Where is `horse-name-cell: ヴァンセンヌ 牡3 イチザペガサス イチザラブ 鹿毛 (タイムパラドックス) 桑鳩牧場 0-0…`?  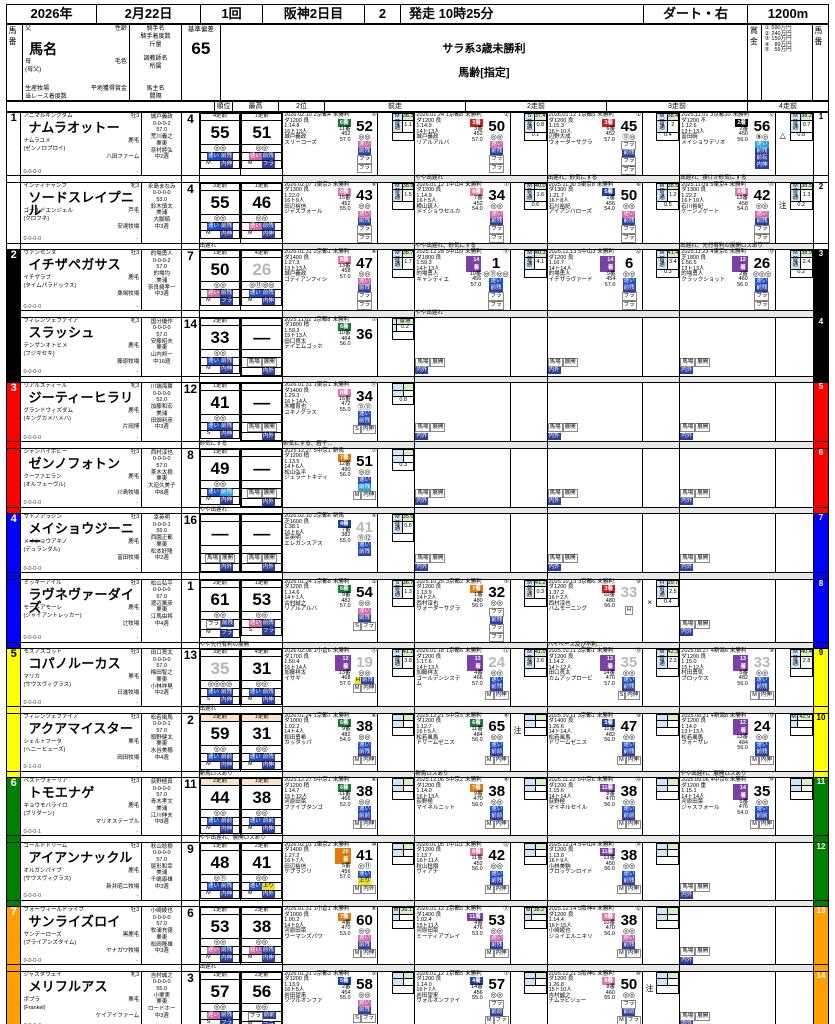
horse-name-cell: ヴァンセンヌ 牡3 イチザペガサス イチザラブ 鹿毛 (タイムパラドックス) 桑鳩牧場 0-0… is located at coordinates (81, 280).